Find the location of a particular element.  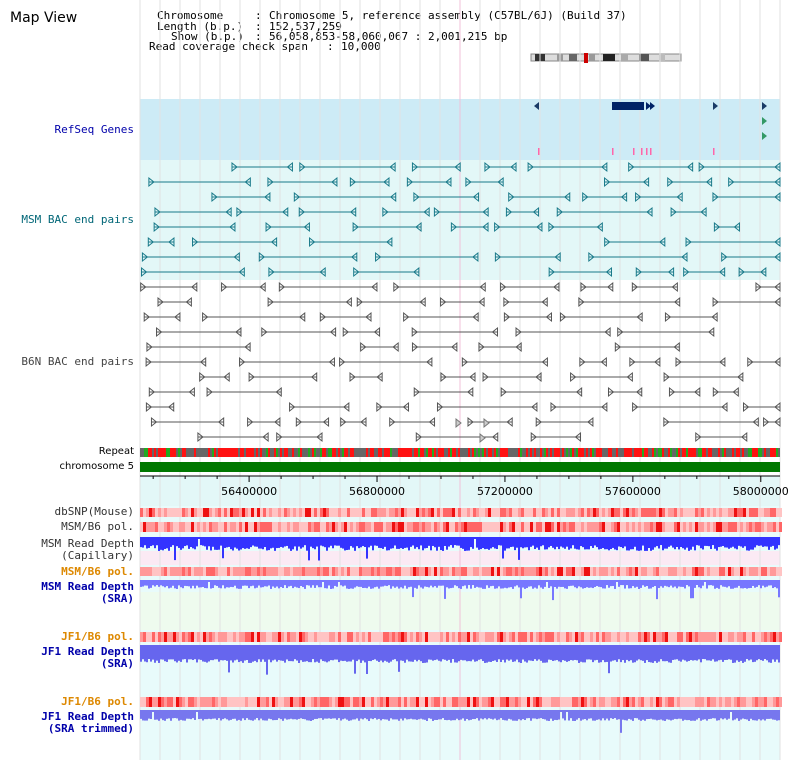

track-label-msm-read-depth-sra: MSM Read Depth (SRA) is located at coordinates (87, 593).